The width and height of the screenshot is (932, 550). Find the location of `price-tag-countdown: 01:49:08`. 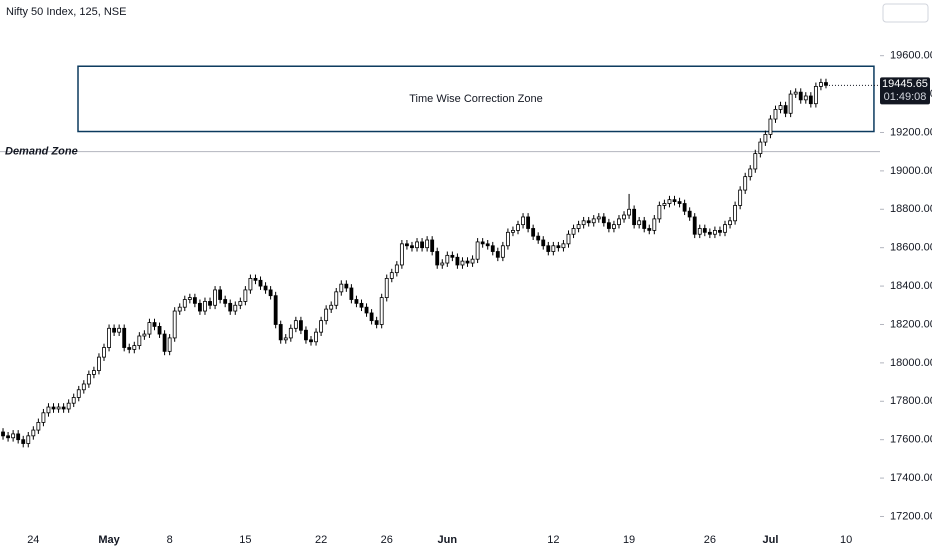

price-tag-countdown: 01:49:08 is located at coordinates (905, 97).